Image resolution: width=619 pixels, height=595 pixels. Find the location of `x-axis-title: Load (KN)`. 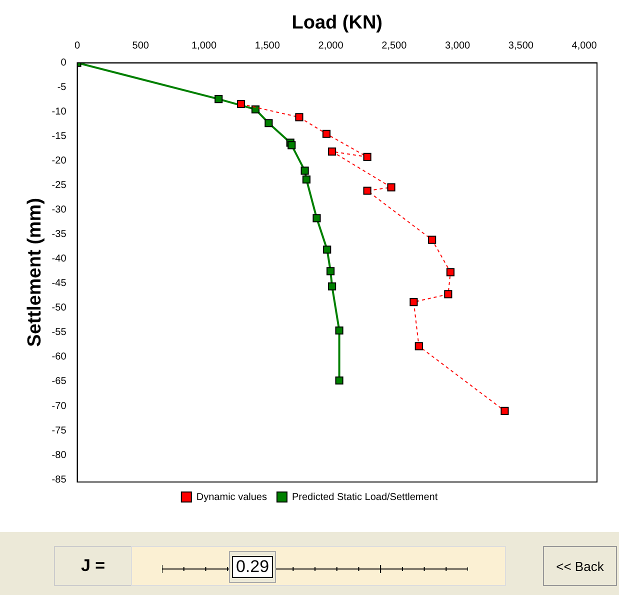

x-axis-title: Load (KN) is located at coordinates (337, 23).